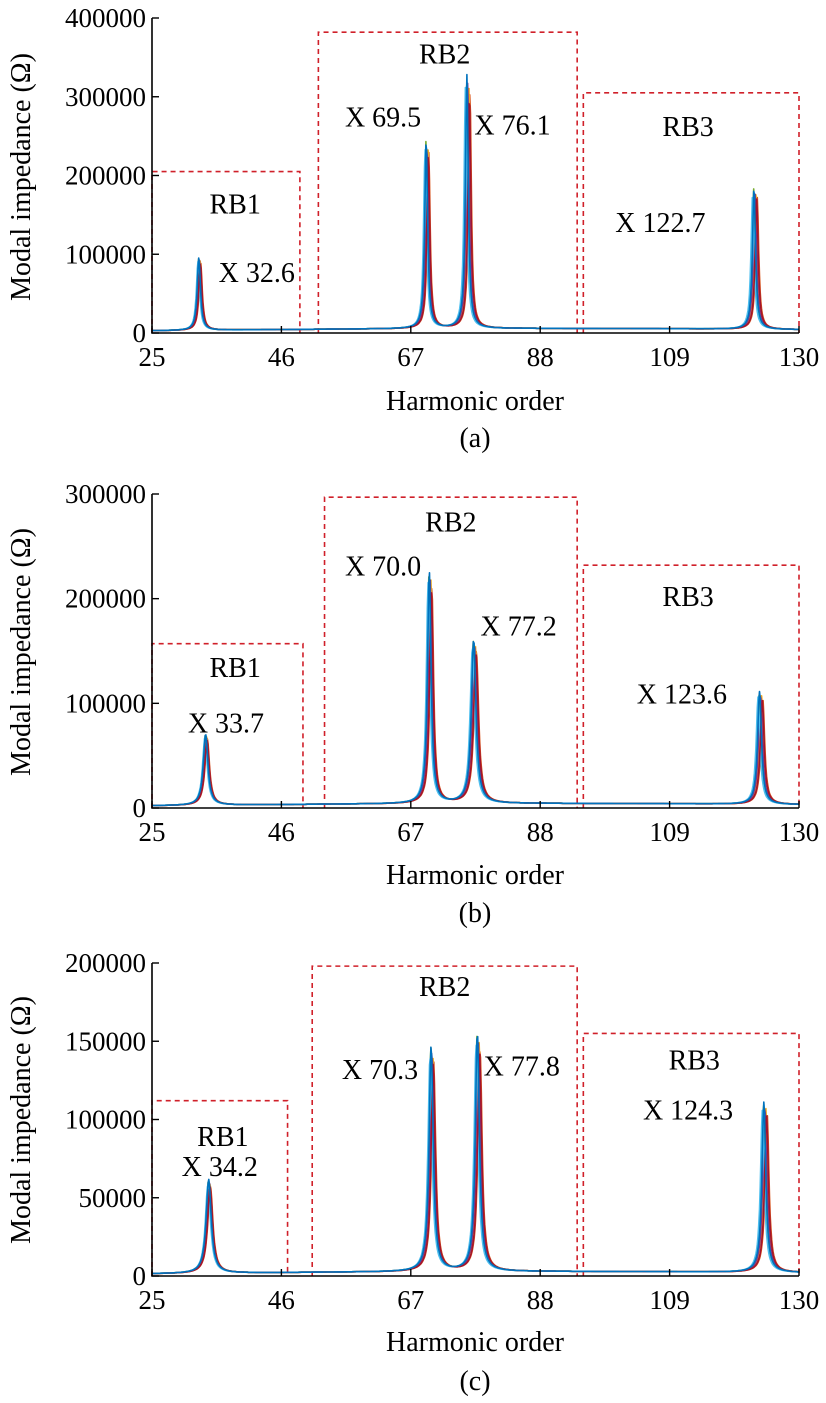 The width and height of the screenshot is (826, 1403). What do you see at coordinates (140, 808) in the screenshot?
I see `panel-b-ytick-label: 0` at bounding box center [140, 808].